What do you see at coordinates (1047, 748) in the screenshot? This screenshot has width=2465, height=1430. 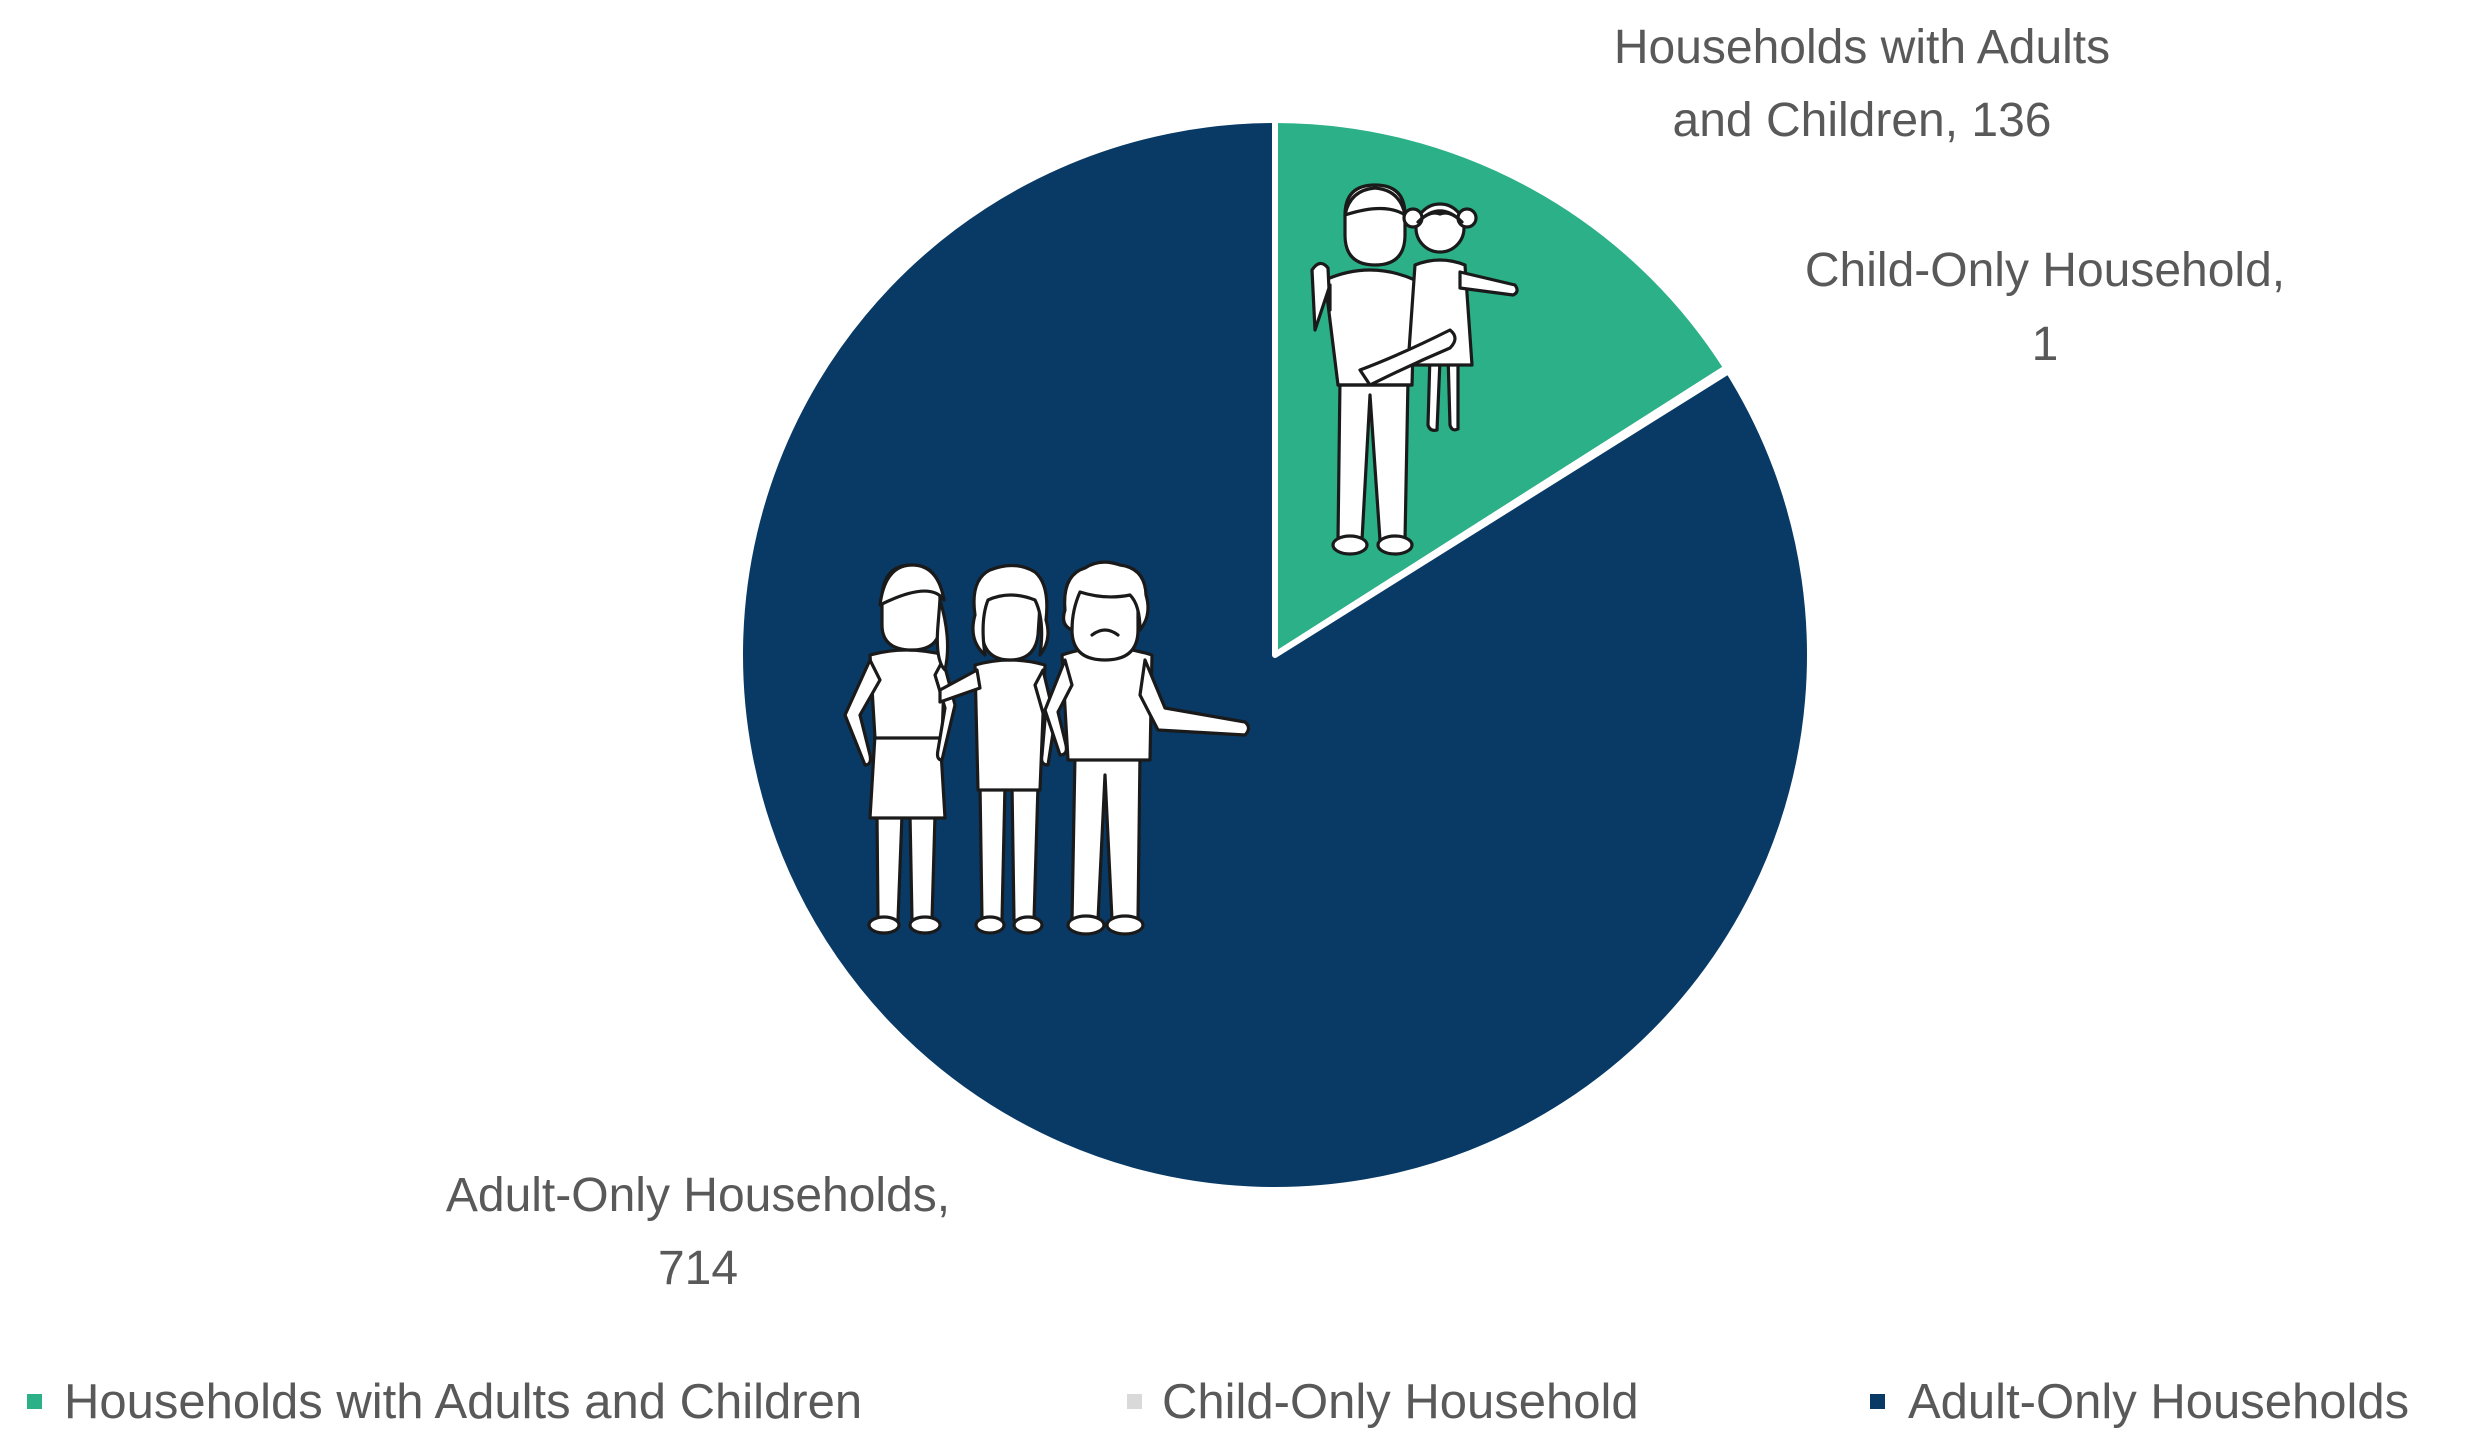 I see `group-of-adults-icon` at bounding box center [1047, 748].